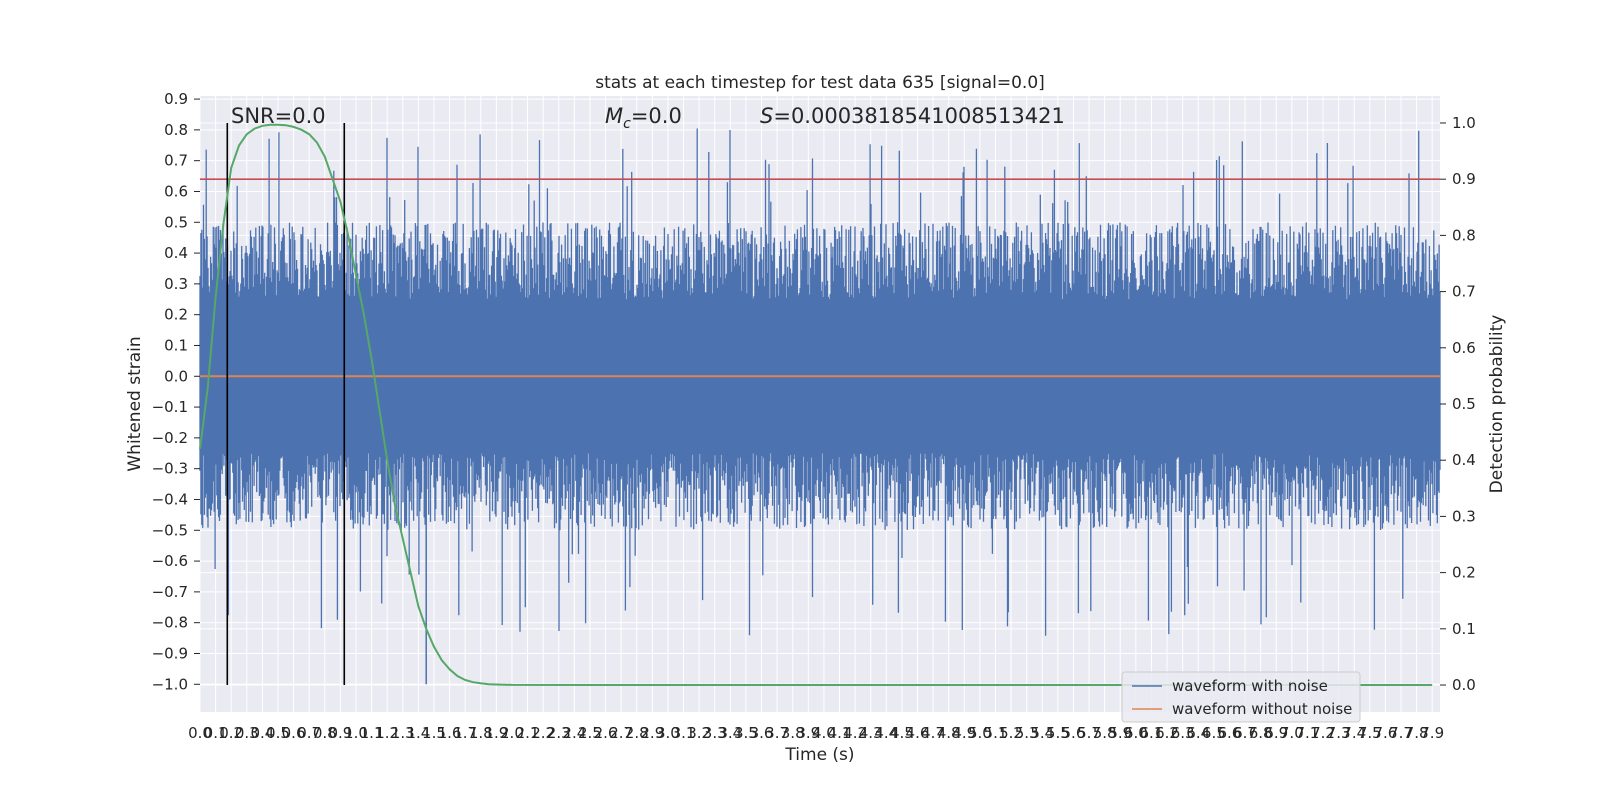 The width and height of the screenshot is (1600, 804). Describe the element at coordinates (1058, 733) in the screenshot. I see `x-tick-label: 5.5` at that location.